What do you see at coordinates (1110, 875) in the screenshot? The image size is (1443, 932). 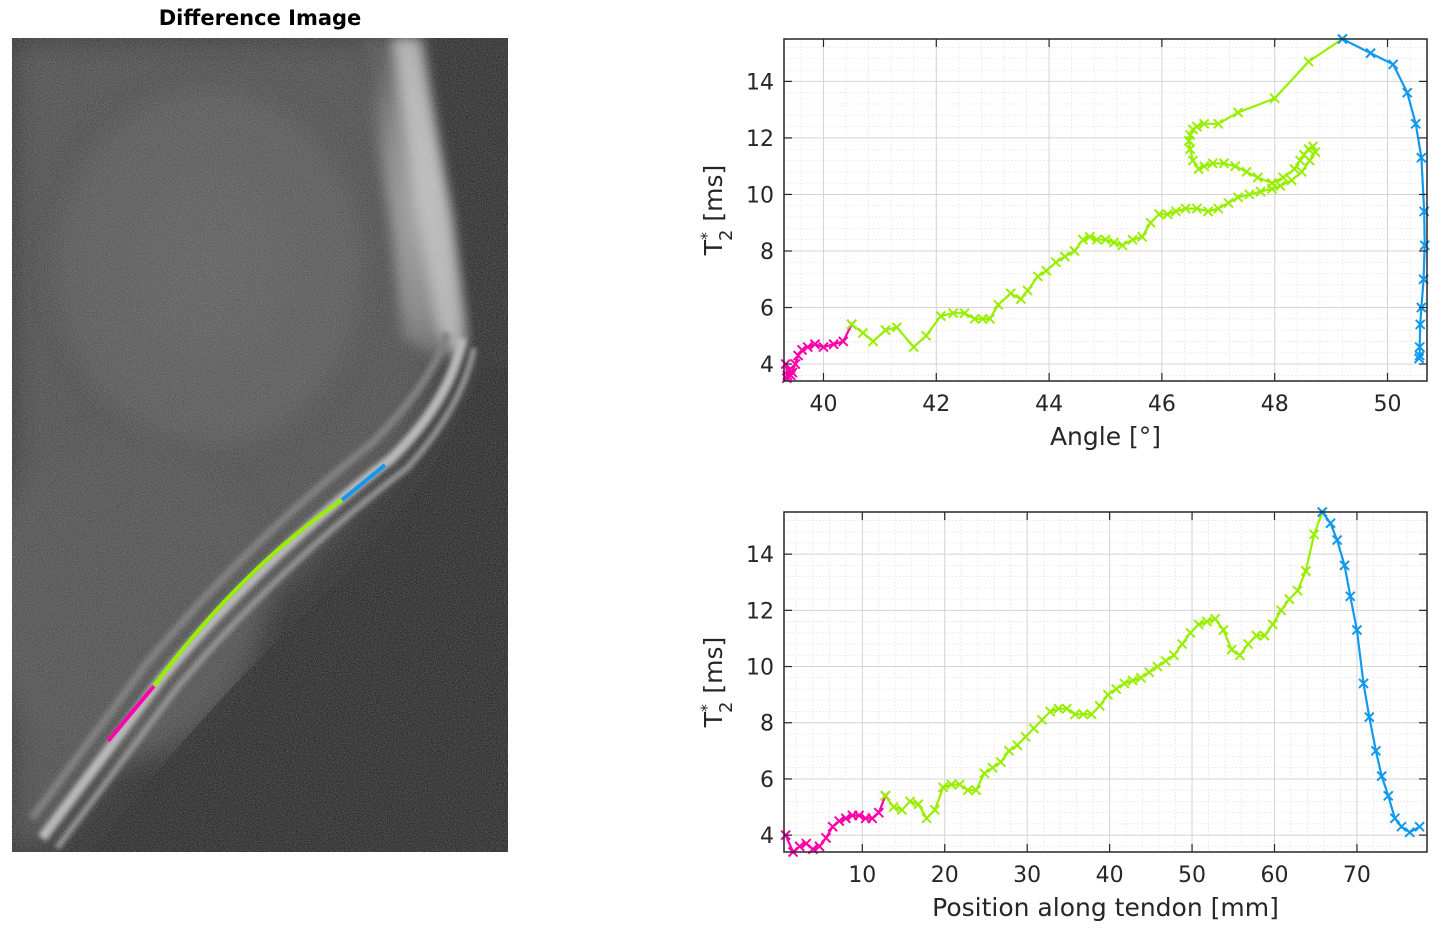 I see `x-tick-label: 40` at bounding box center [1110, 875].